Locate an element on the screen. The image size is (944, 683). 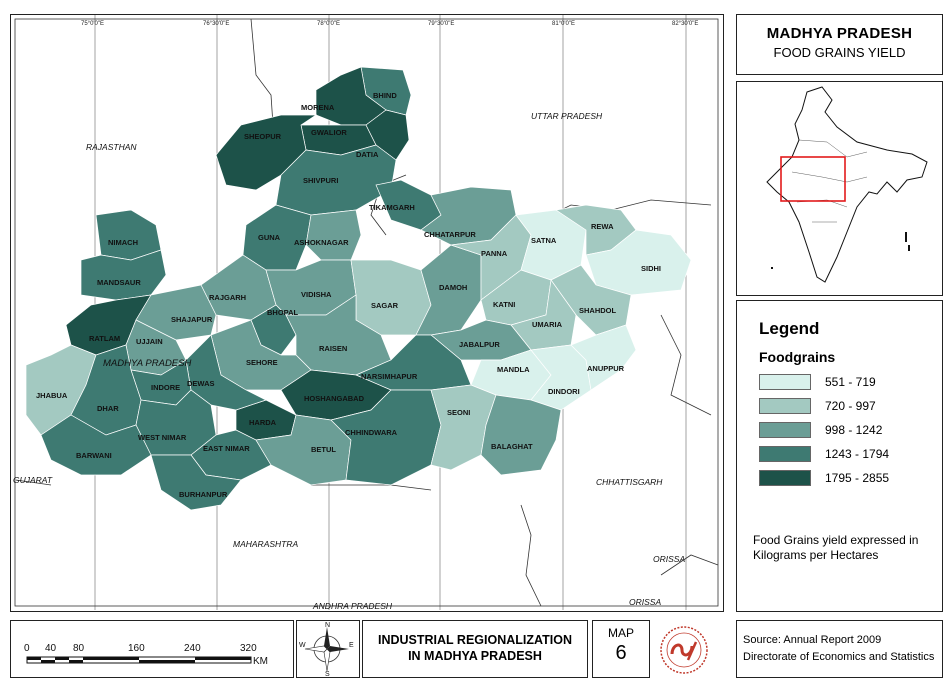
compass-e: E is located at coordinates (351, 645).